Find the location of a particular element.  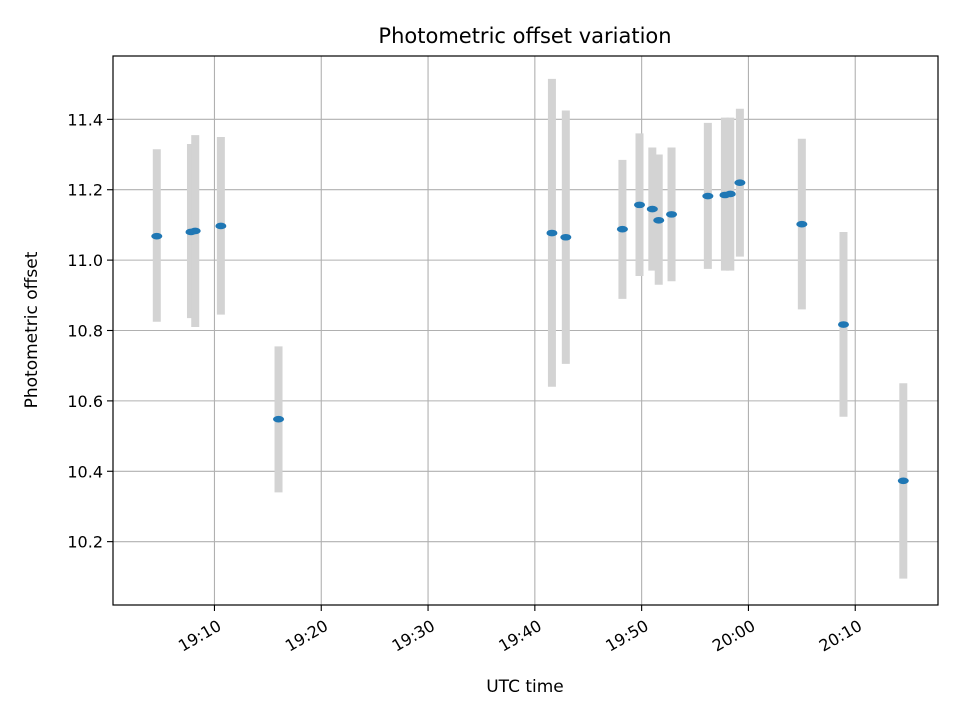

chart-title: Photometric offset variation is located at coordinates (524, 36).